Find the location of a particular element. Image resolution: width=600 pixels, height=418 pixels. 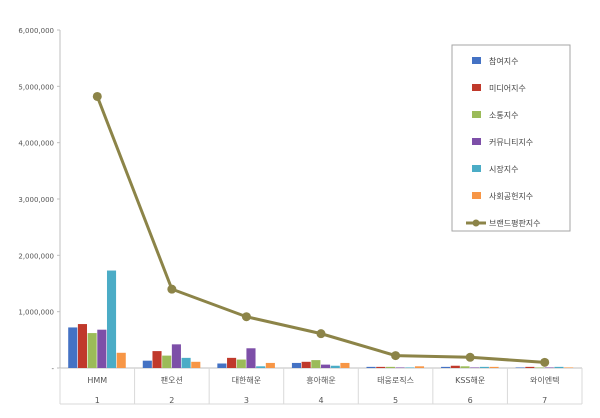

y-tick-label: 5,000,000 is located at coordinates (36, 87).